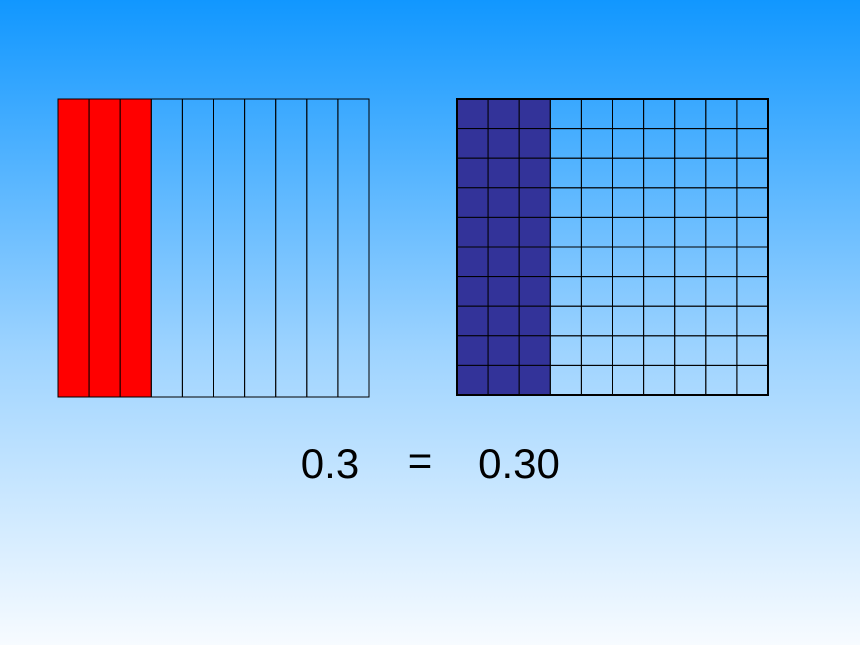 This screenshot has height=645, width=860. I want to click on left-value: 0.3, so click(330, 463).